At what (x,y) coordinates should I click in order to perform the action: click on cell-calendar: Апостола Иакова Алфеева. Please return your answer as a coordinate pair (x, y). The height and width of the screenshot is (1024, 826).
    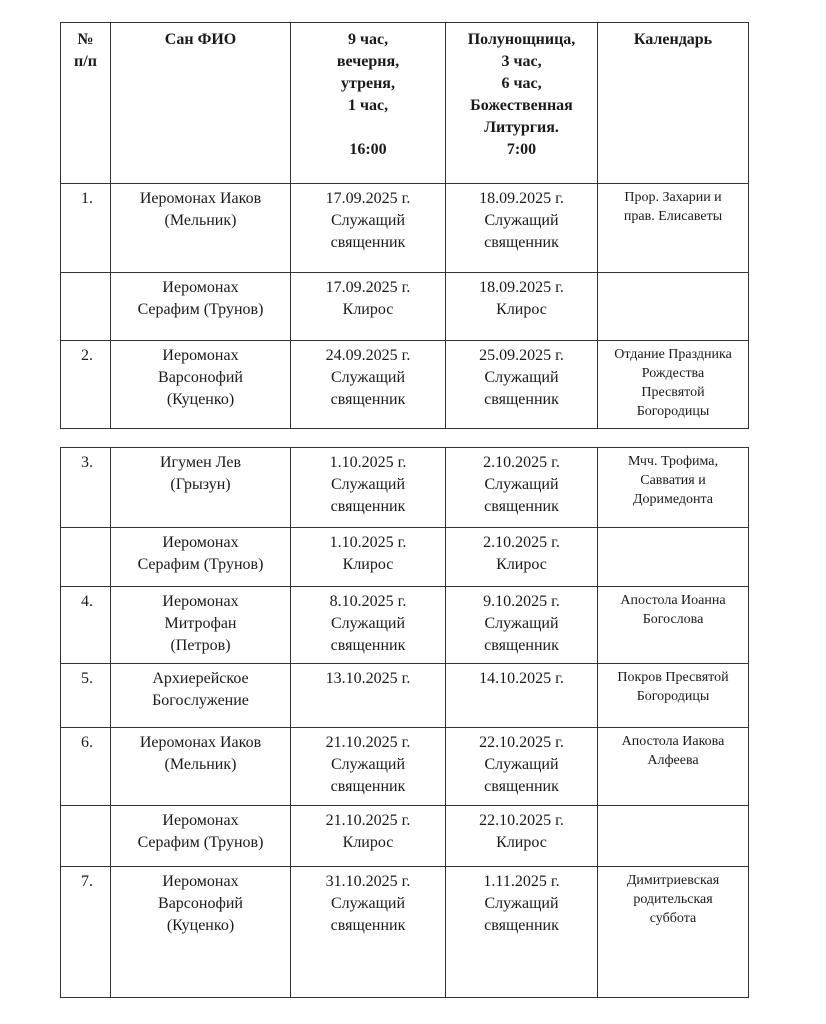
    Looking at the image, I should click on (673, 766).